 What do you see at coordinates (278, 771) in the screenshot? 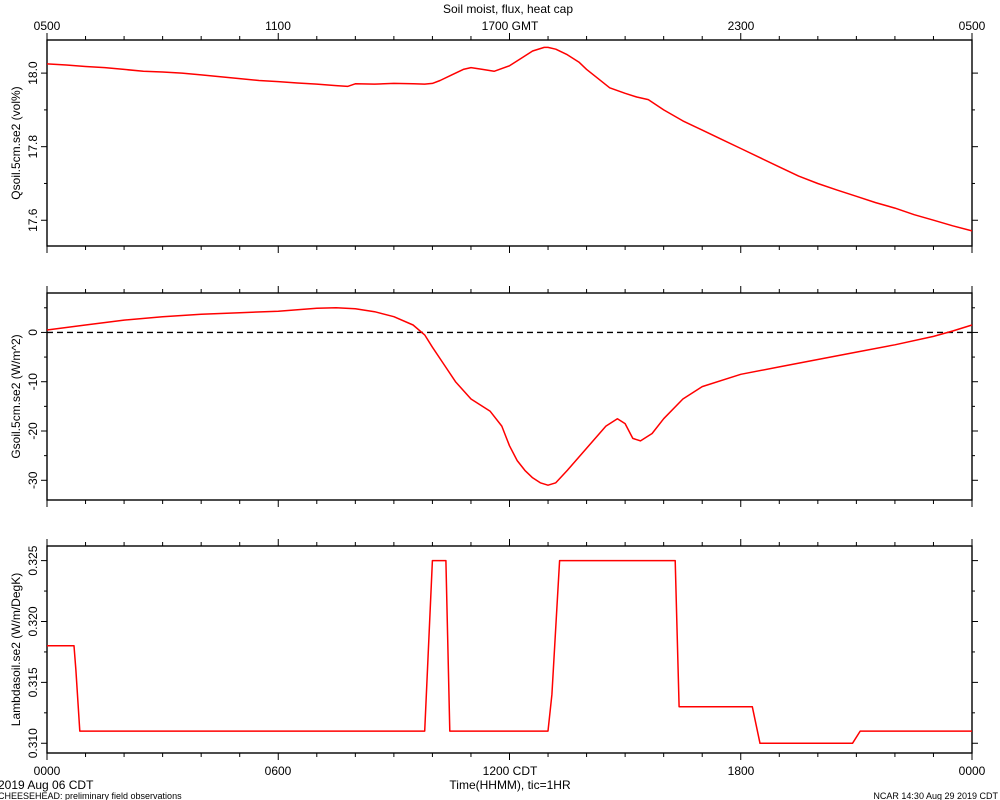
I see `bottom-tick-label: 0600` at bounding box center [278, 771].